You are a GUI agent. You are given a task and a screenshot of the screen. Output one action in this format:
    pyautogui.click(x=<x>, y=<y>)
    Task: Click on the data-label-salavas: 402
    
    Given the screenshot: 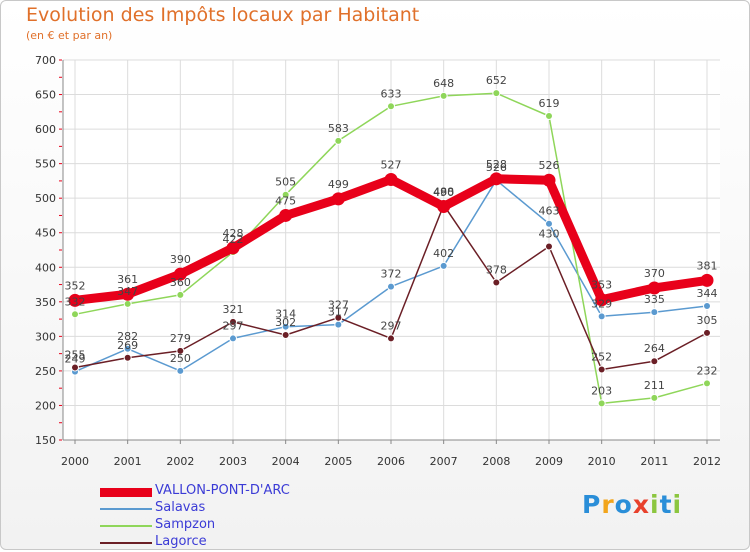 What is the action you would take?
    pyautogui.click(x=443, y=253)
    